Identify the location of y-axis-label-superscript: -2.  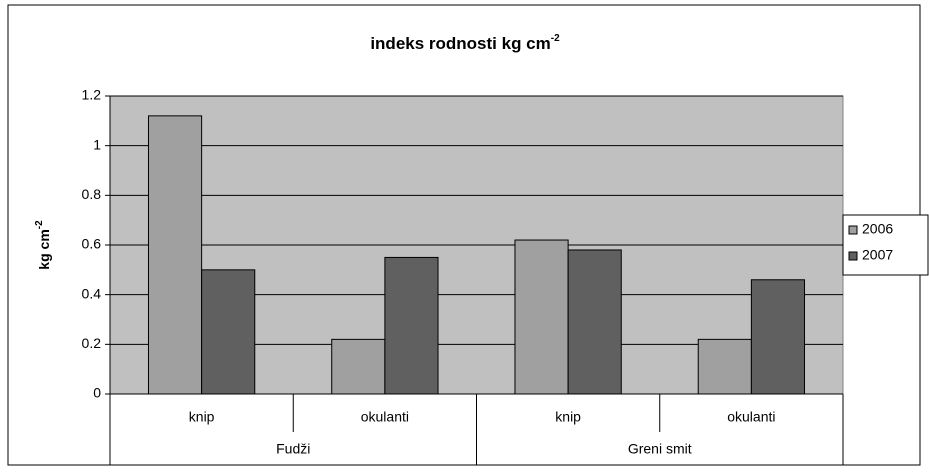
(39, 224).